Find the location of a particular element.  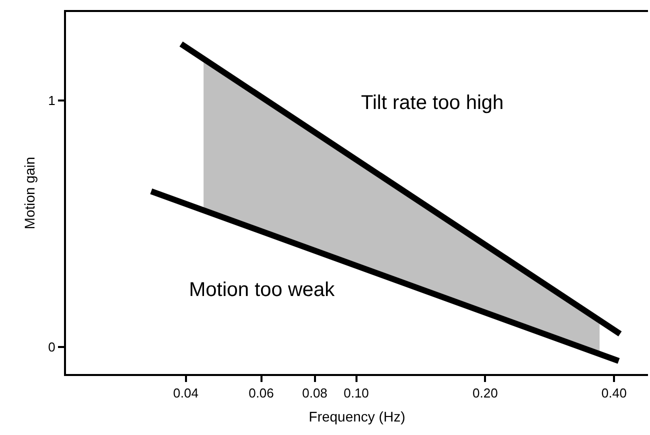

y-tick-label: 1 is located at coordinates (52, 100).